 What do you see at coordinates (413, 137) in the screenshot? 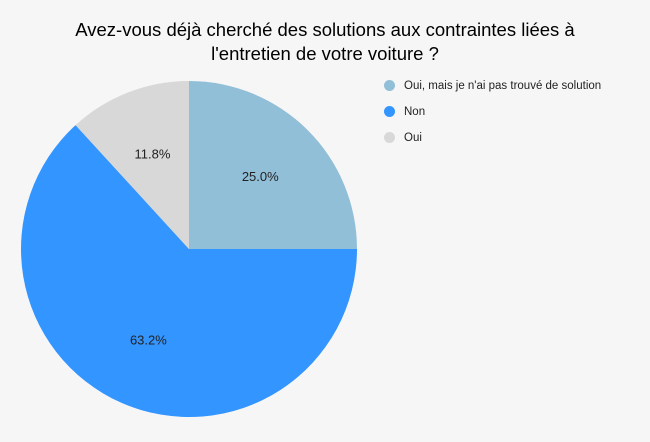
I see `legend-label-oui: Oui` at bounding box center [413, 137].